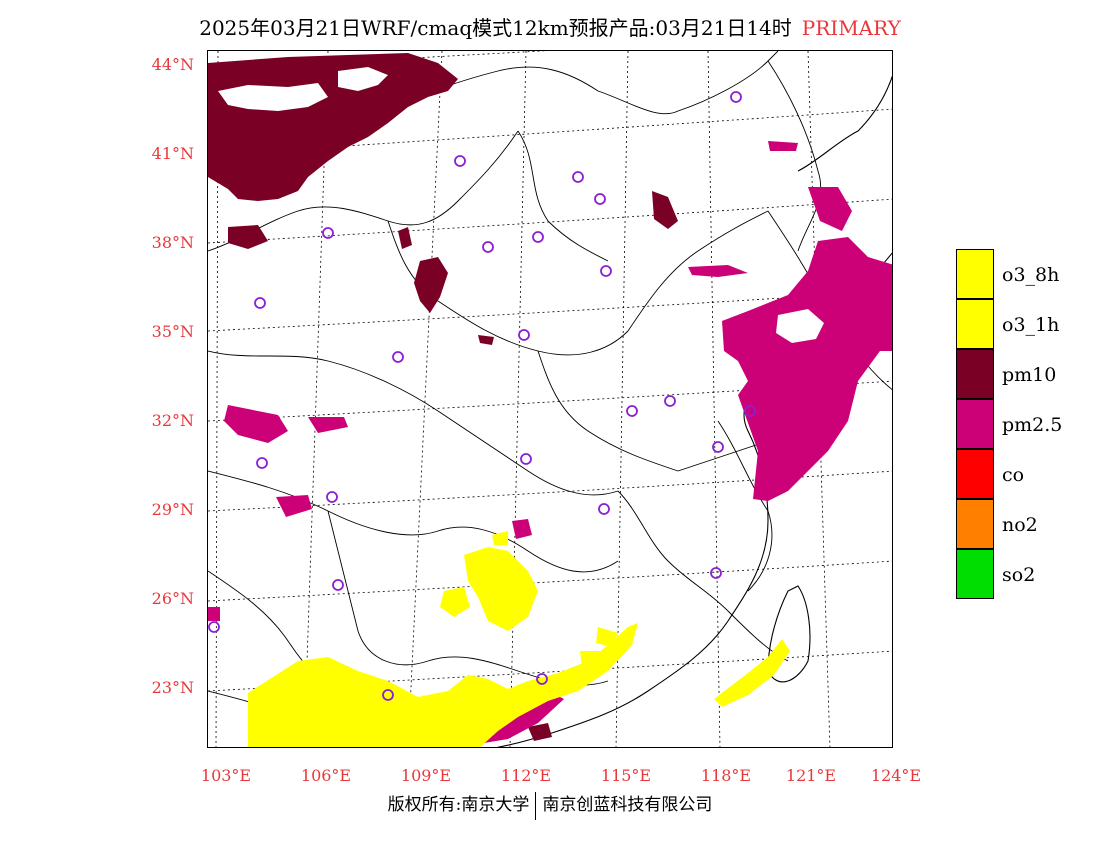  Describe the element at coordinates (811, 775) in the screenshot. I see `lon-label-121: 121°E` at that location.